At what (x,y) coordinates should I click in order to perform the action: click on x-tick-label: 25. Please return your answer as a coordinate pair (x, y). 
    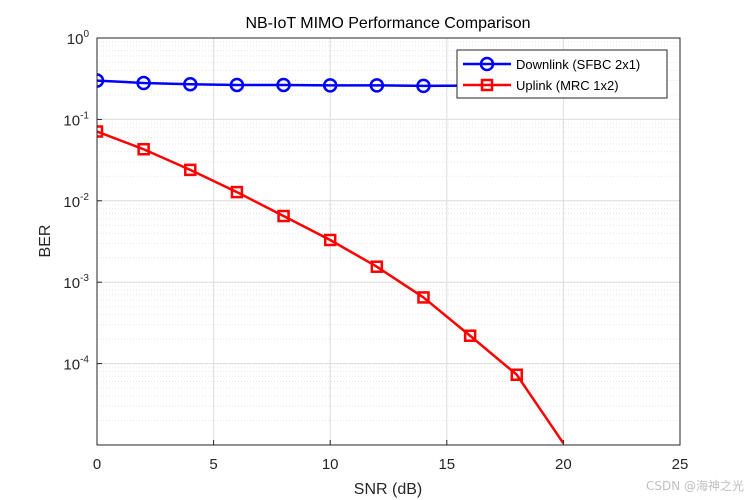
    Looking at the image, I should click on (680, 464).